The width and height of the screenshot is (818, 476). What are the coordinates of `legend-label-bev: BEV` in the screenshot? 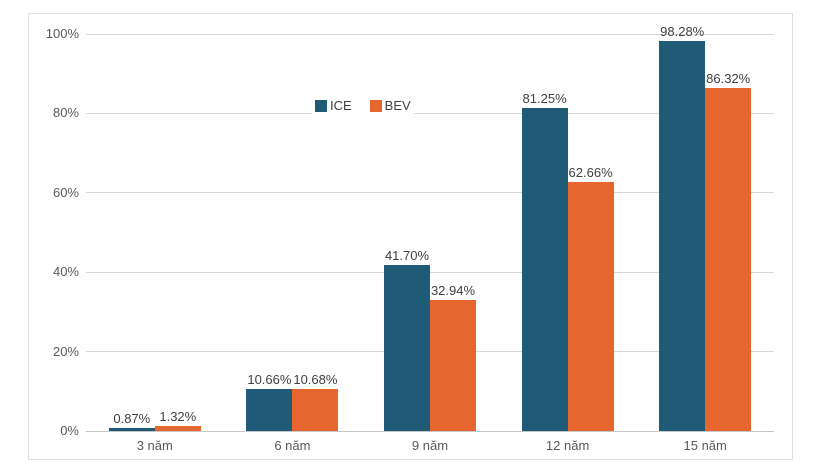 It's located at (397, 105).